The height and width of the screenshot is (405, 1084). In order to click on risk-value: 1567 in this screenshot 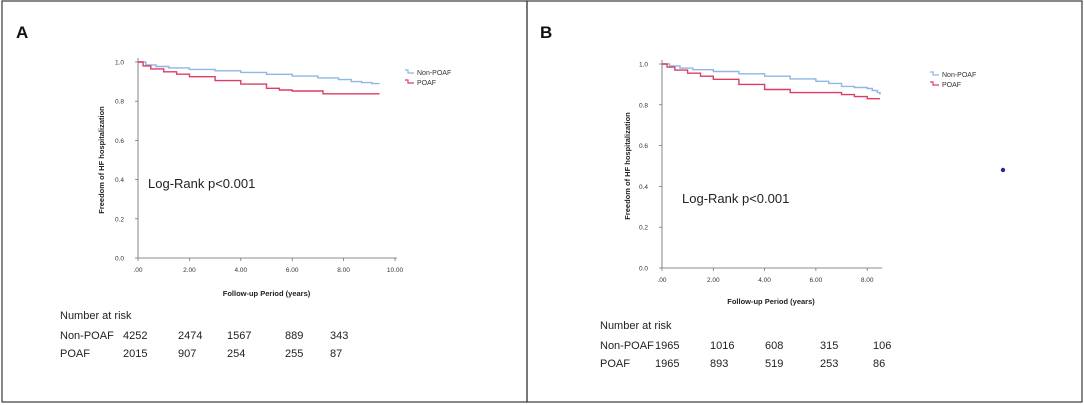, I will do `click(239, 336)`.